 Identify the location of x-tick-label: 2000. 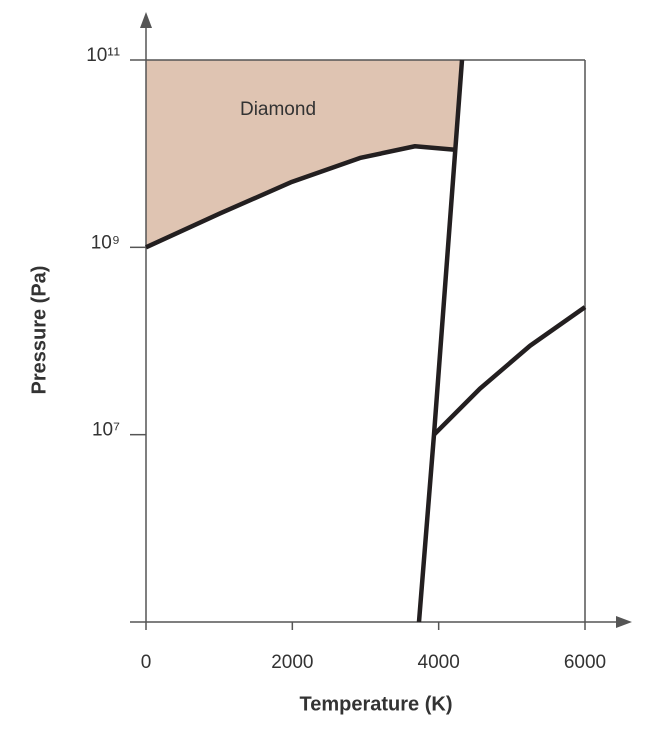
(292, 662).